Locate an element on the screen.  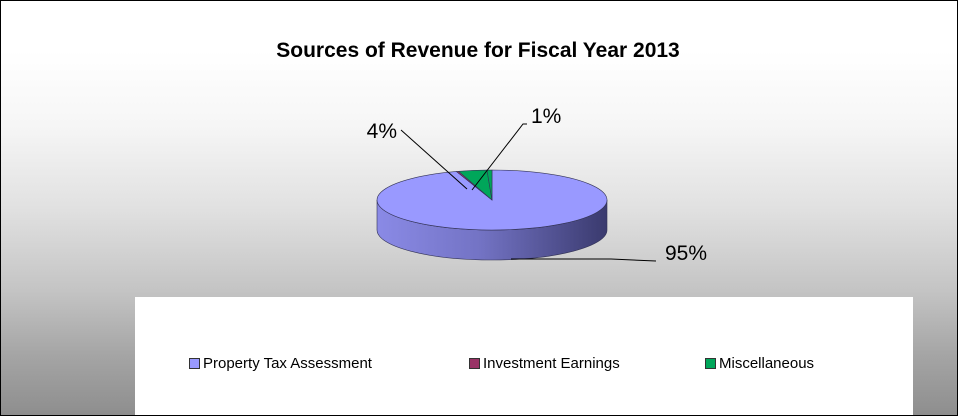
pie-slice is located at coordinates (492, 200).